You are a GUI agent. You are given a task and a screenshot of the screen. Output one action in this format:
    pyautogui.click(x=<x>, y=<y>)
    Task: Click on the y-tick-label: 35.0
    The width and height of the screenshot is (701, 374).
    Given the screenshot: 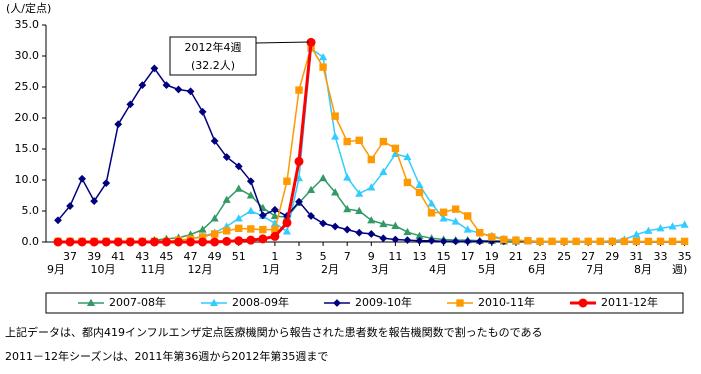 What is the action you would take?
    pyautogui.click(x=27, y=24)
    